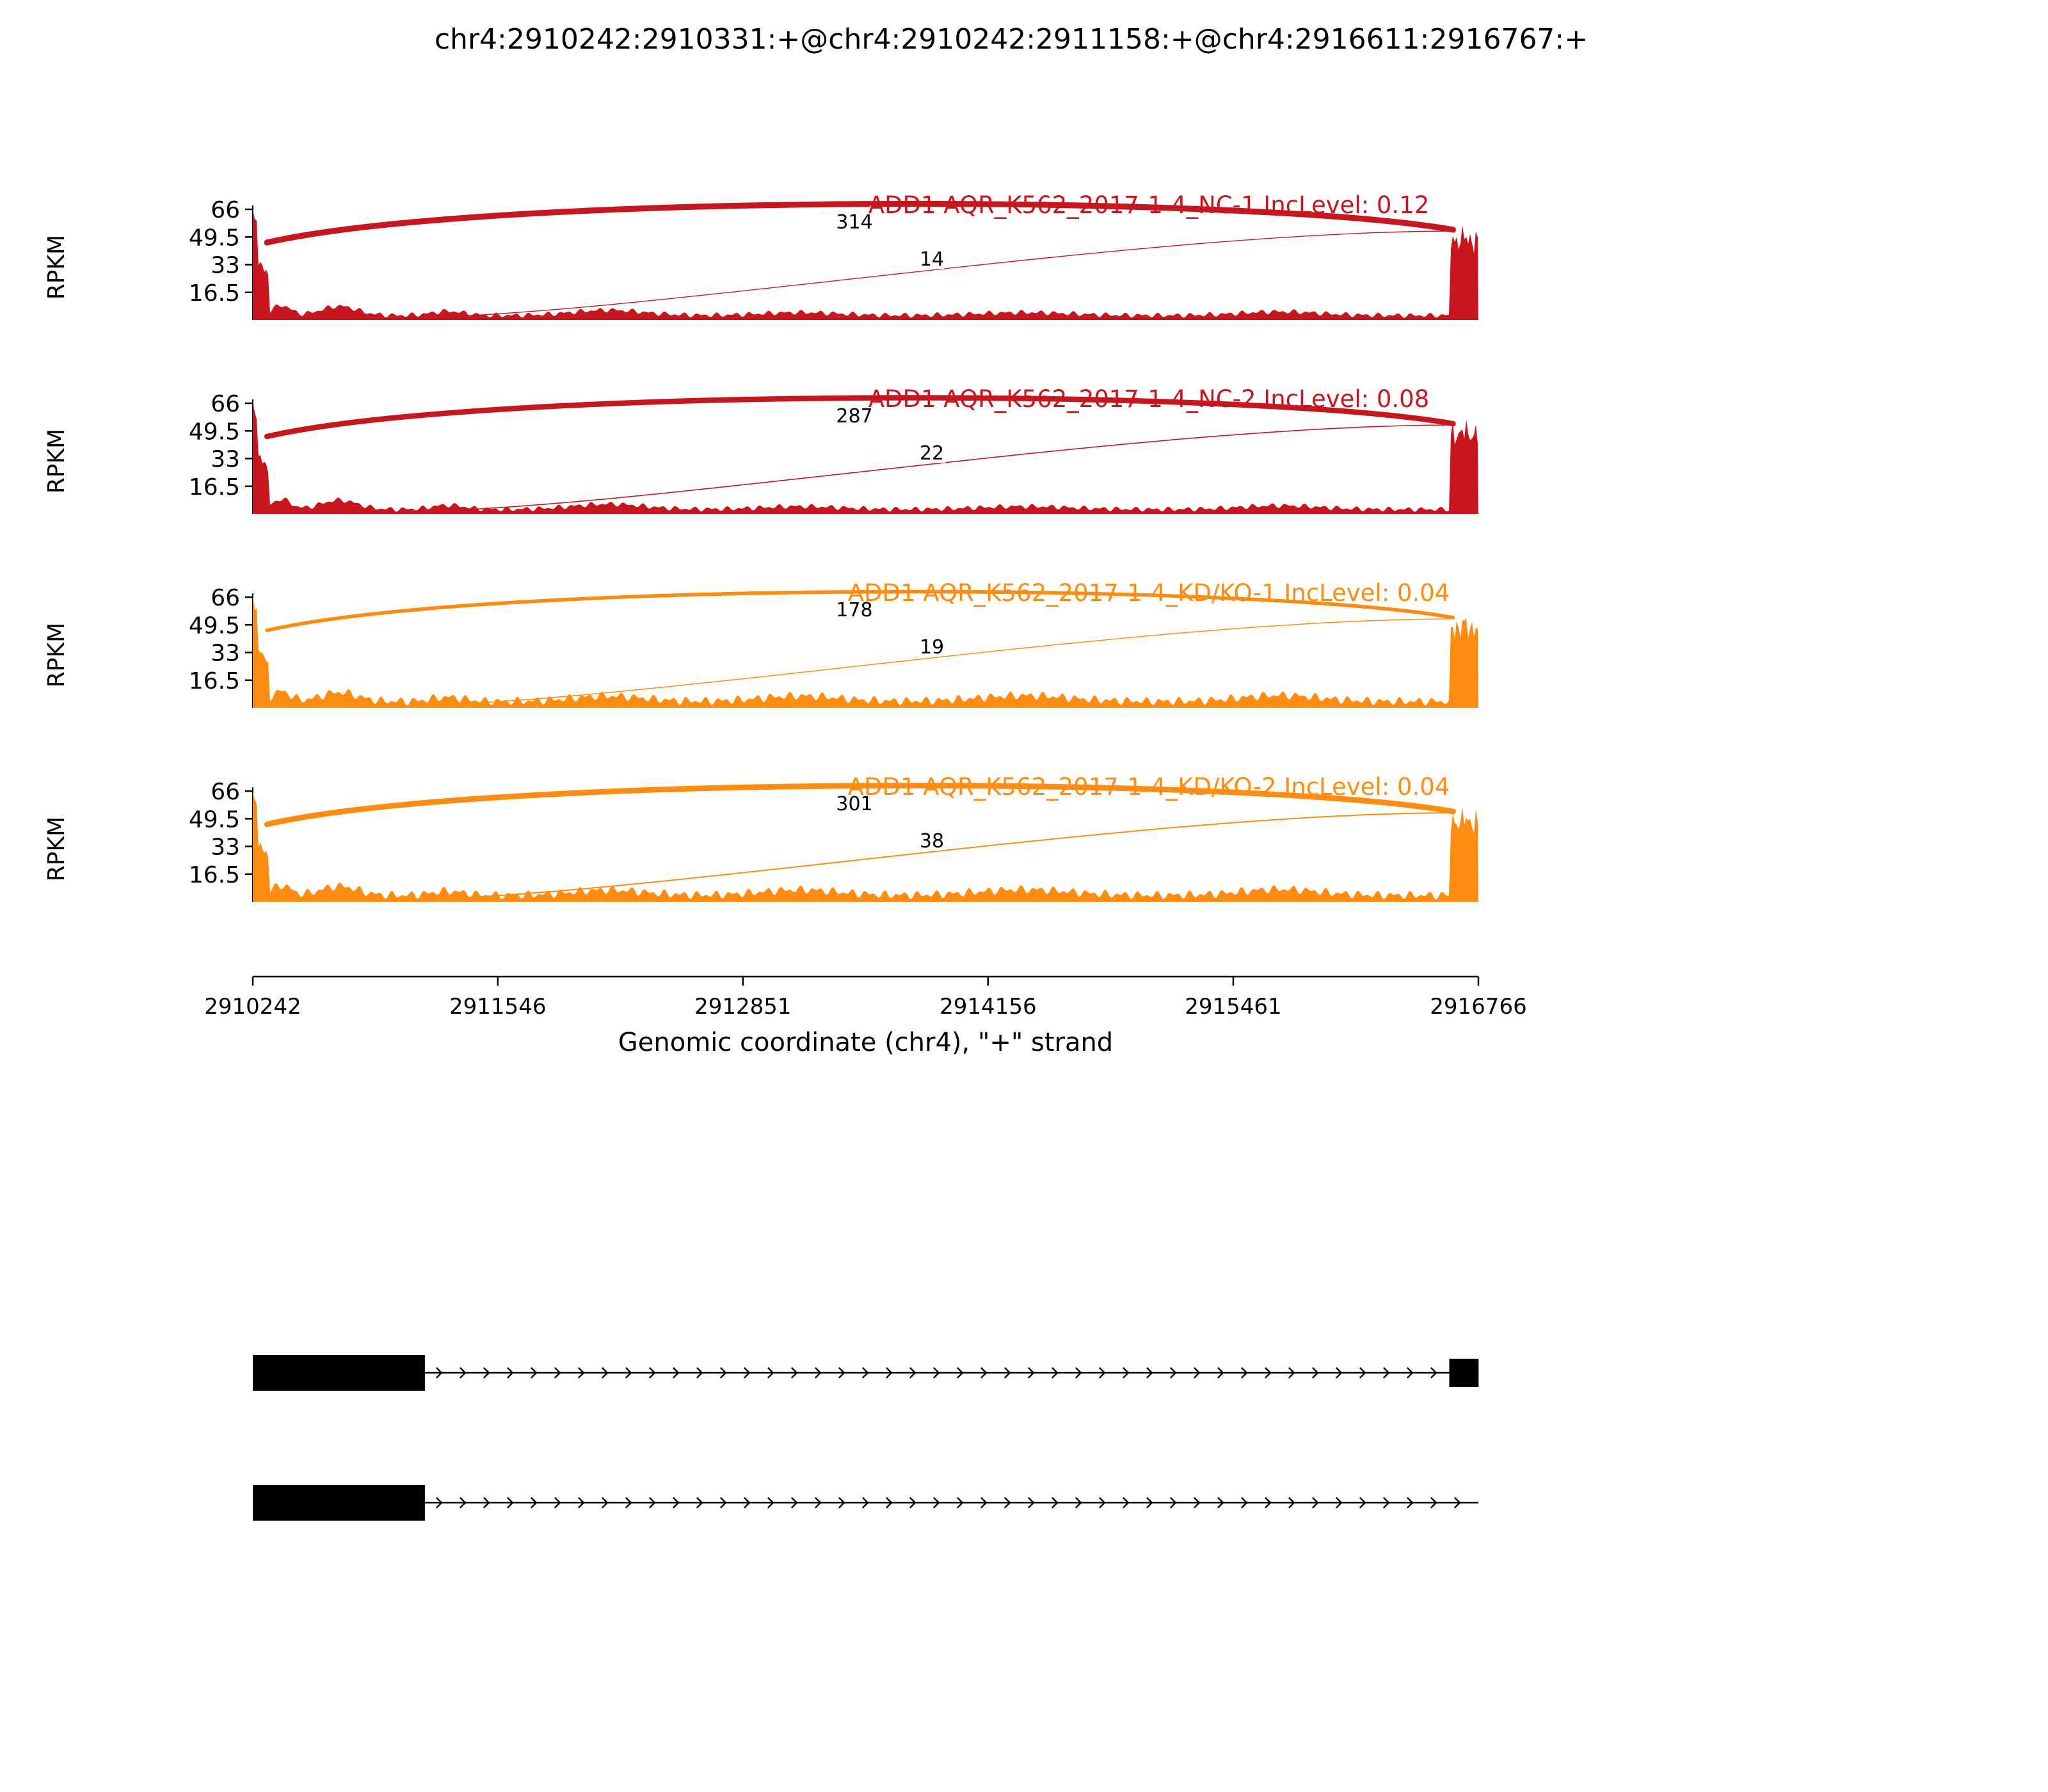 The width and height of the screenshot is (2048, 1792). What do you see at coordinates (988, 1007) in the screenshot?
I see `x-axis-tick-label: 2914156` at bounding box center [988, 1007].